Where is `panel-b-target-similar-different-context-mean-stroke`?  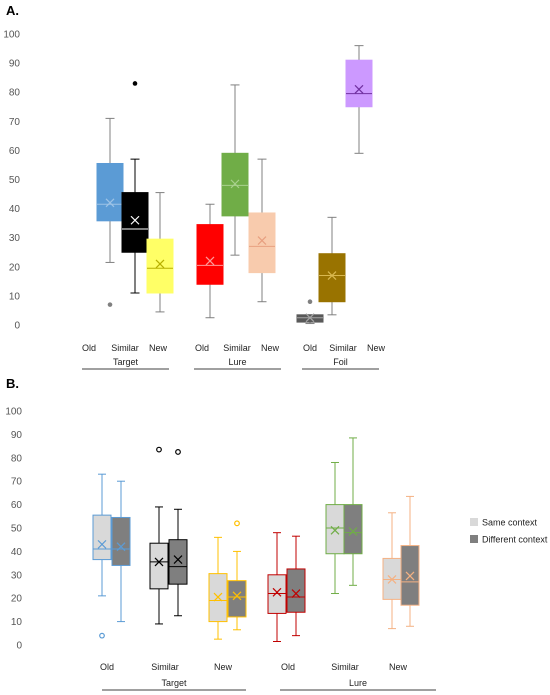
panel-b-target-similar-different-context-mean-stroke is located at coordinates (178, 560).